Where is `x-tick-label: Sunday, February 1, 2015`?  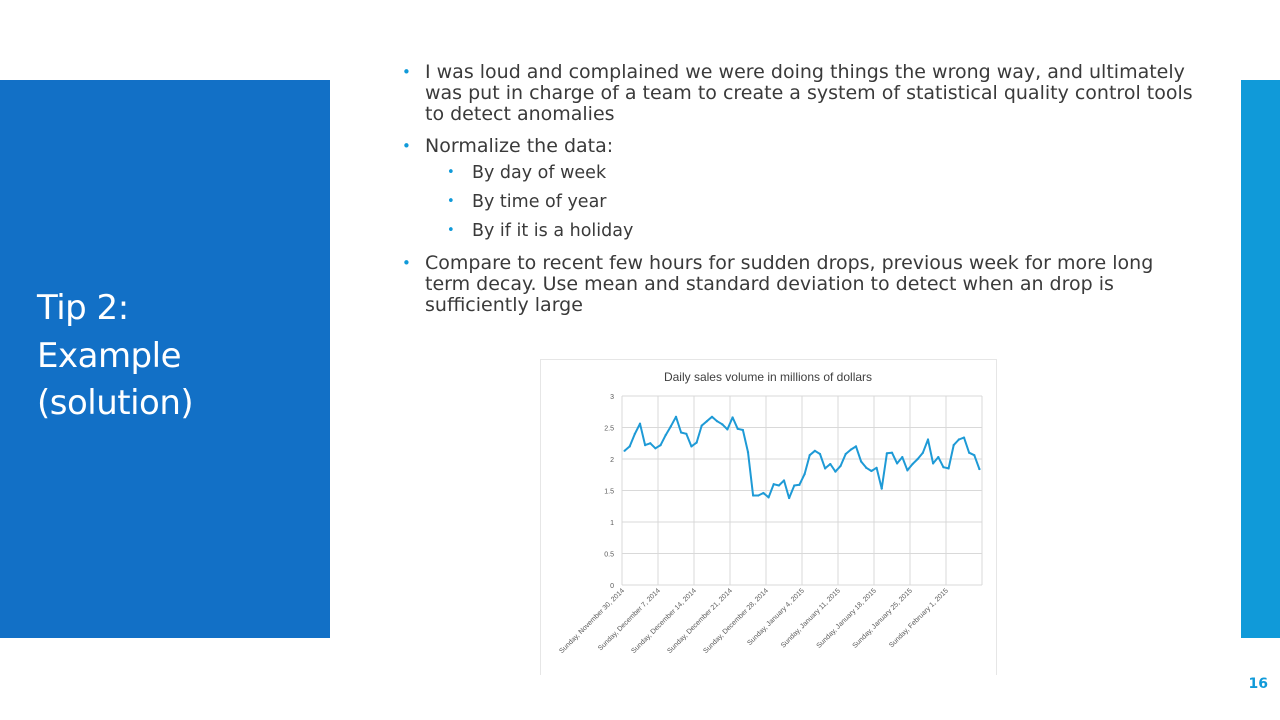 x-tick-label: Sunday, February 1, 2015 is located at coordinates (919, 618).